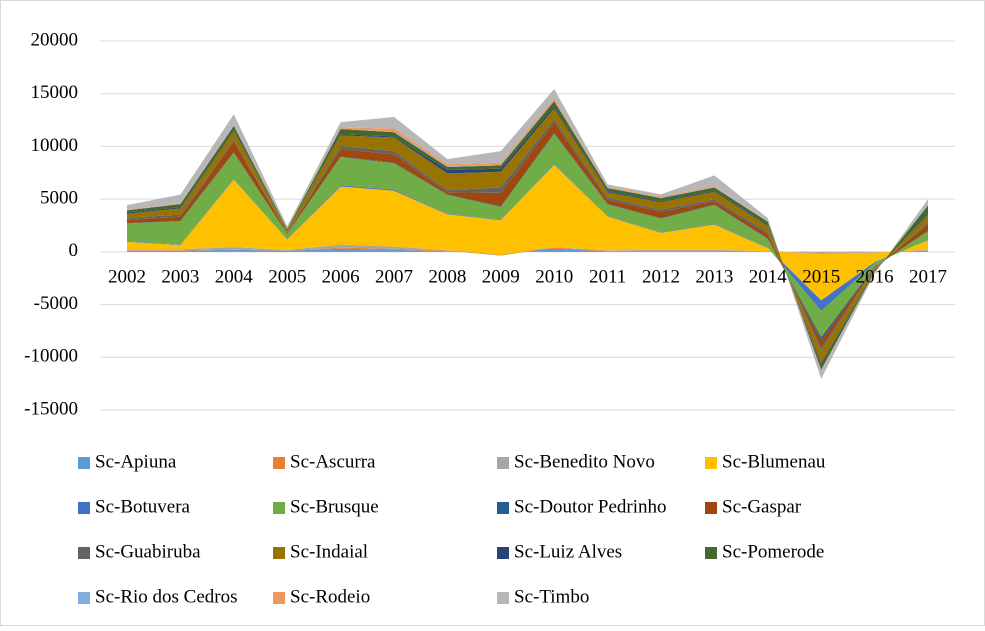 This screenshot has height=631, width=985. Describe the element at coordinates (527, 250) in the screenshot. I see `area` at that location.